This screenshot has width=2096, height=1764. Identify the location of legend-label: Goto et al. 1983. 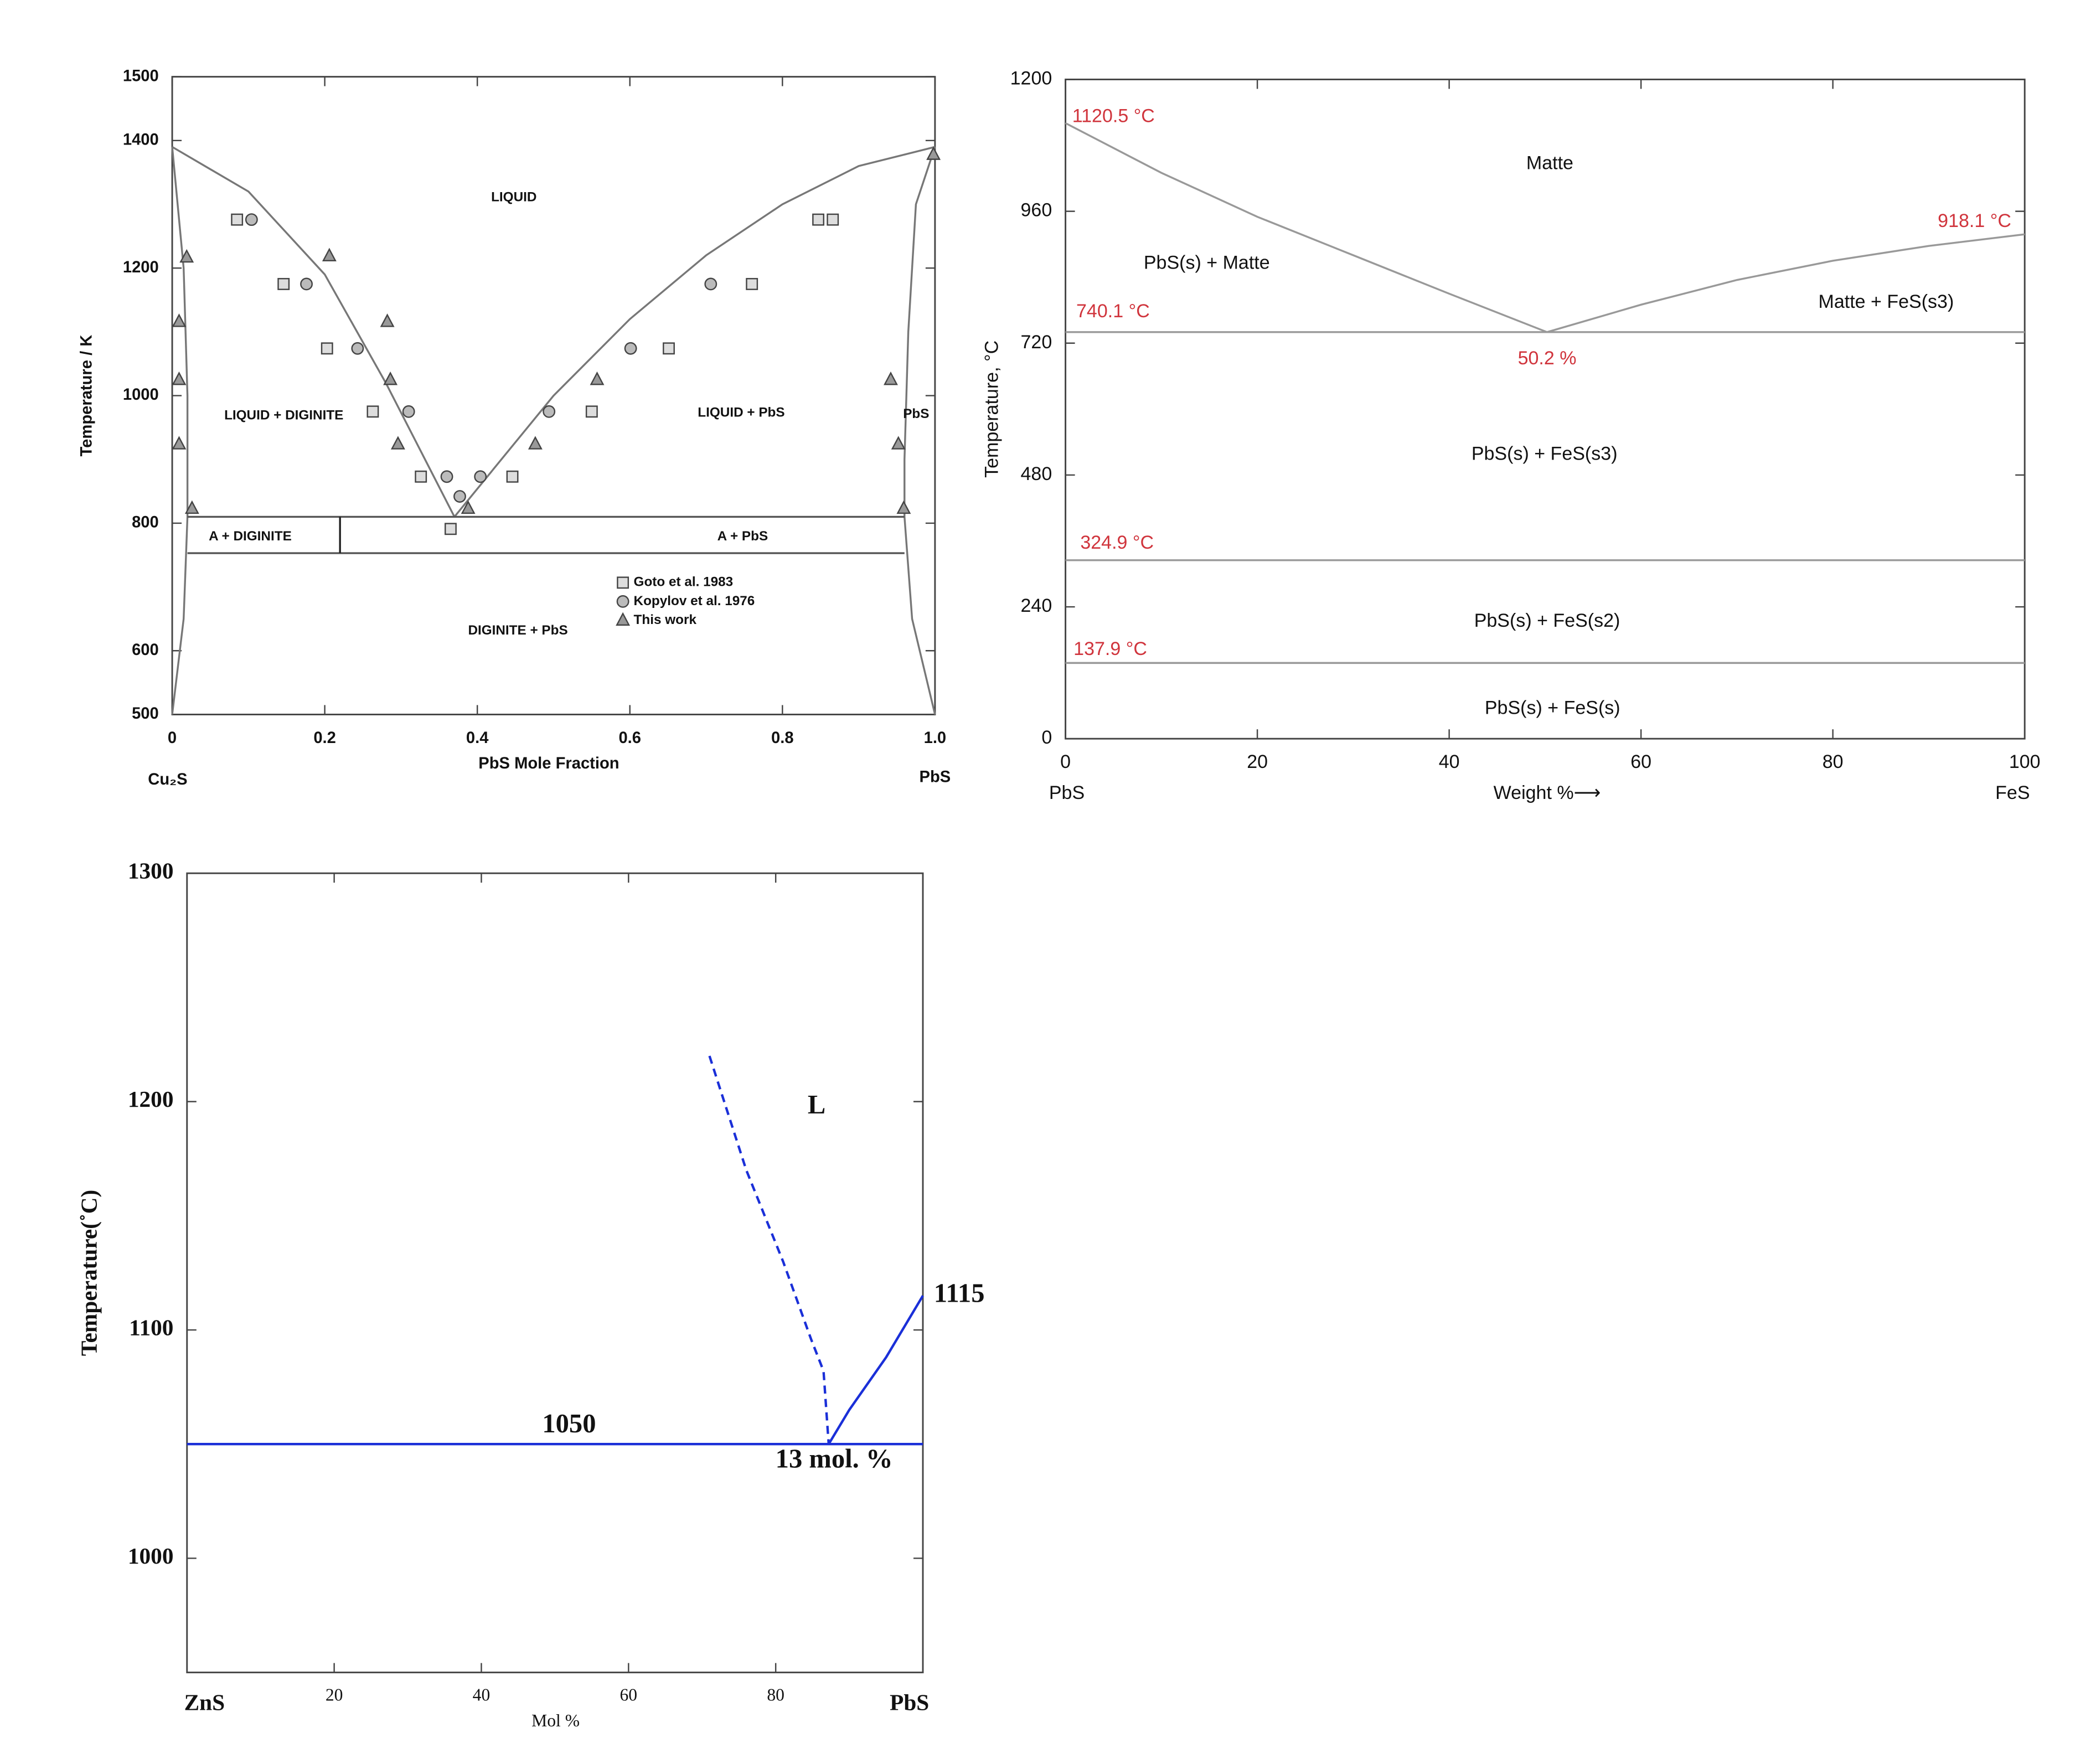
(684, 582).